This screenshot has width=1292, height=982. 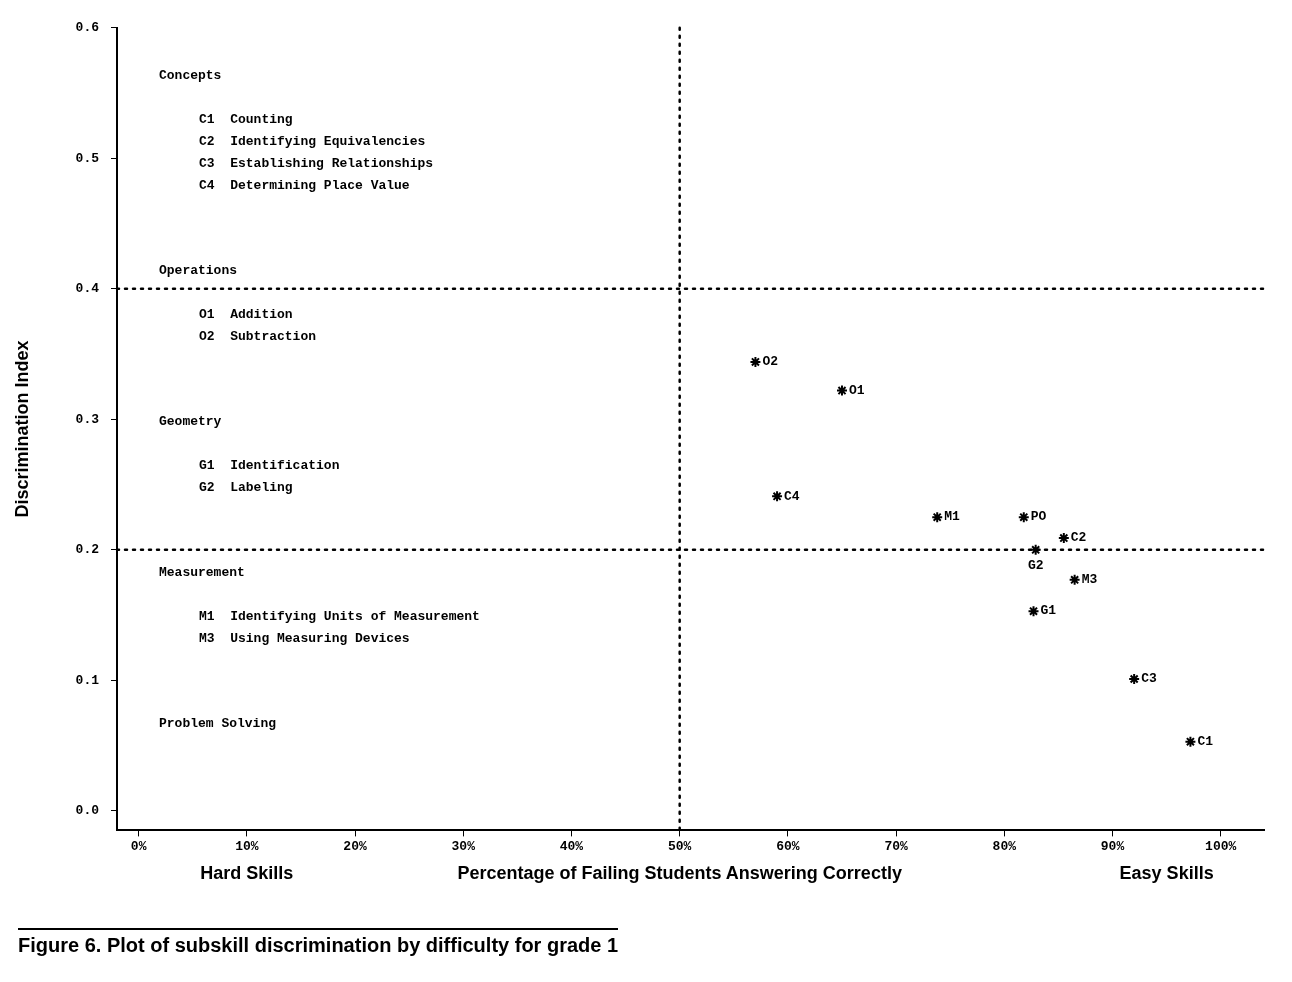 What do you see at coordinates (1089, 580) in the screenshot?
I see `series-label: M3` at bounding box center [1089, 580].